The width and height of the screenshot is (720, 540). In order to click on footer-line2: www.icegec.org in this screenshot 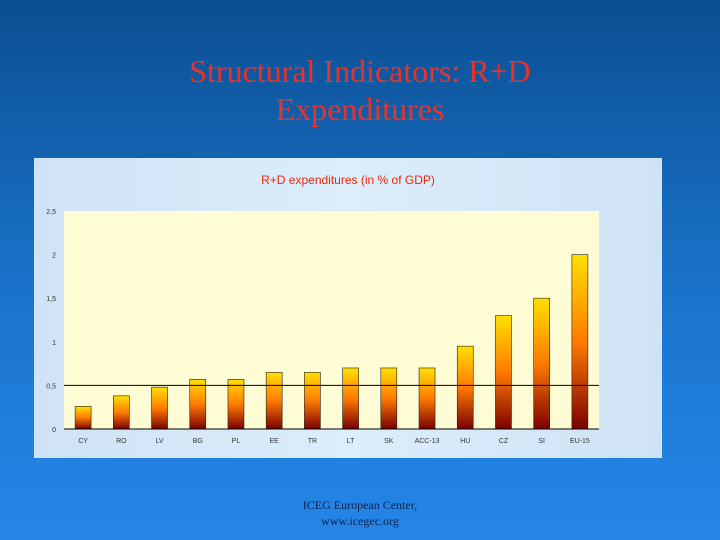, I will do `click(360, 521)`.